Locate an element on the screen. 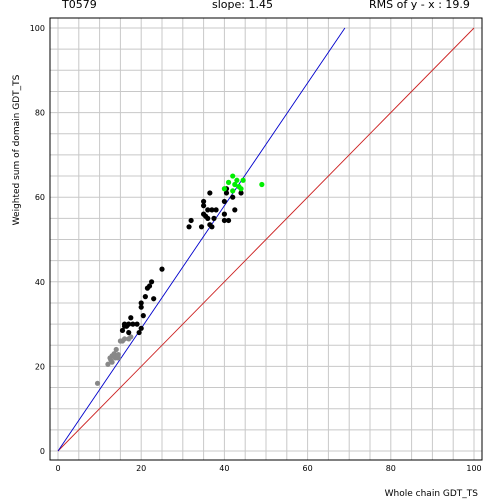 This screenshot has height=500, width=500. slope-readout: slope: 1.45 is located at coordinates (242, 5).